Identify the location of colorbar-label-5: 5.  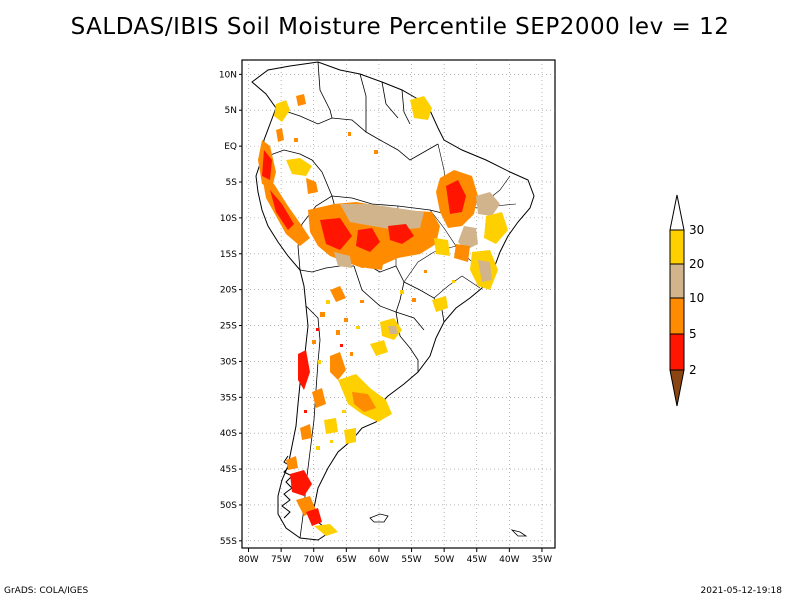
(693, 334).